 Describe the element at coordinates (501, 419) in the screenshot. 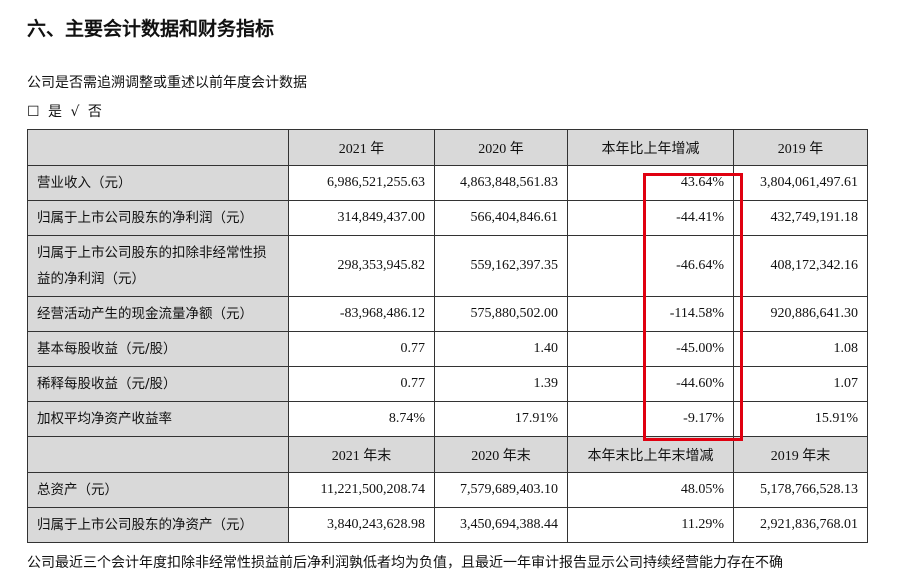

I see `cell-value: 17.91%` at that location.